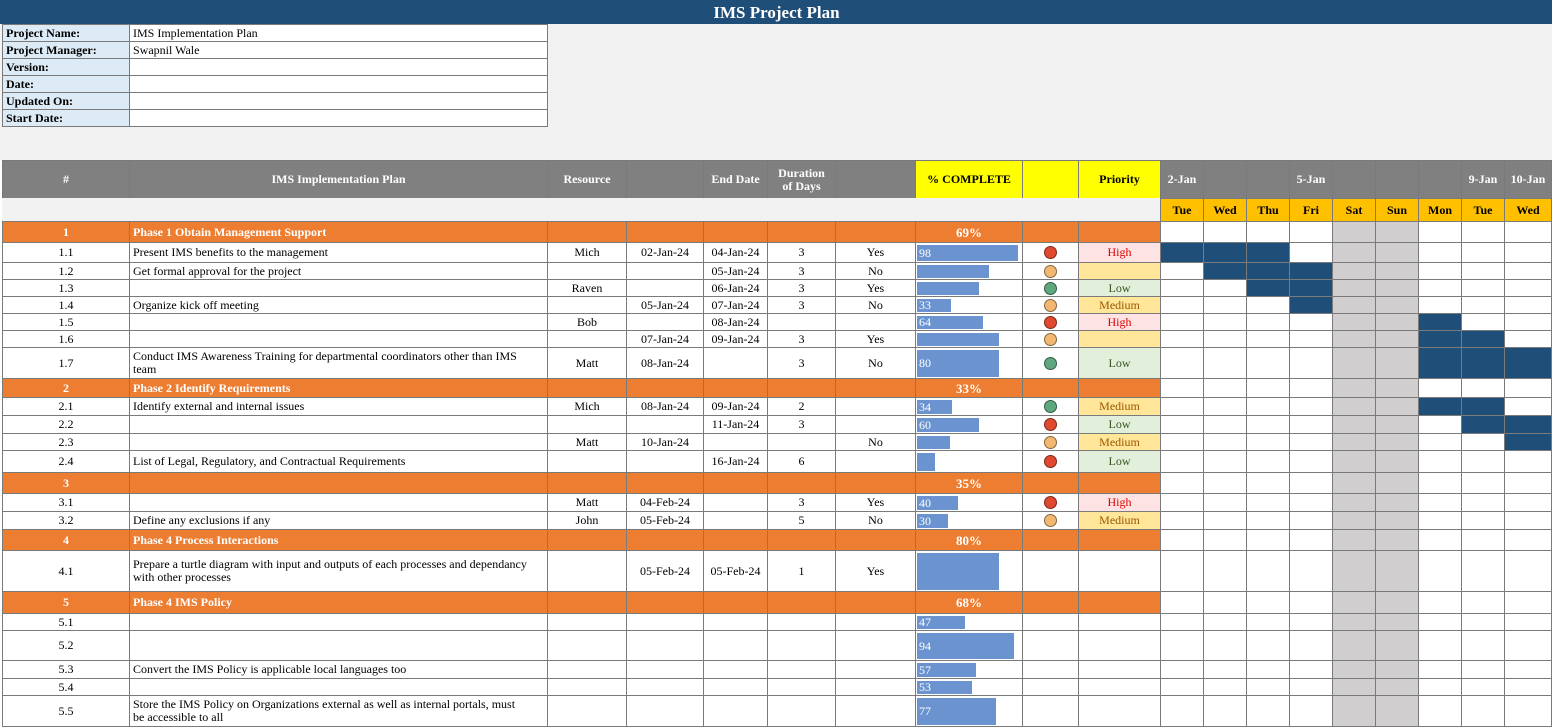 The height and width of the screenshot is (728, 1552). Describe the element at coordinates (875, 179) in the screenshot. I see `column-header` at that location.